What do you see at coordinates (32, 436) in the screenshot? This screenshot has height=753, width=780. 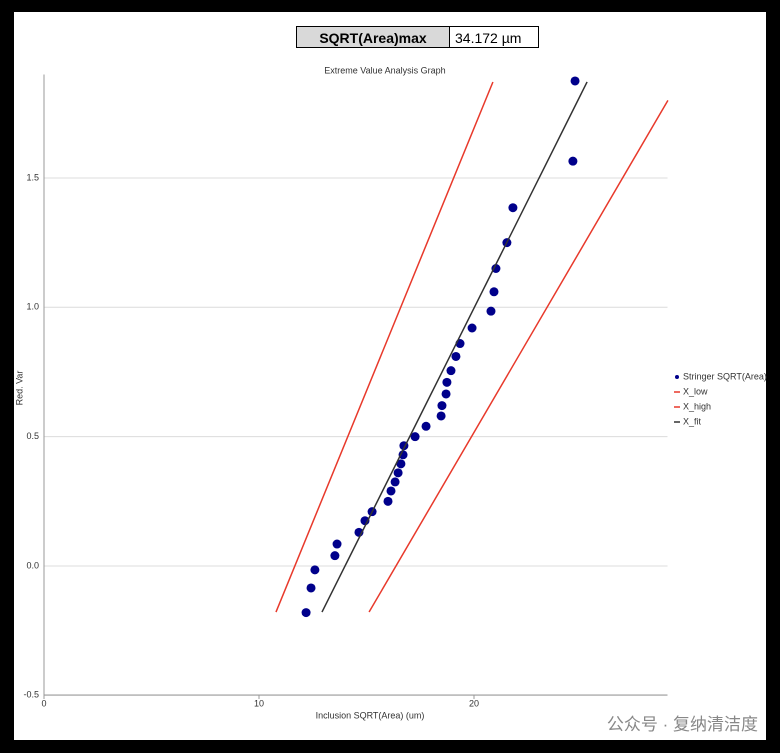 I see `y-tick-label: 0.5` at bounding box center [32, 436].